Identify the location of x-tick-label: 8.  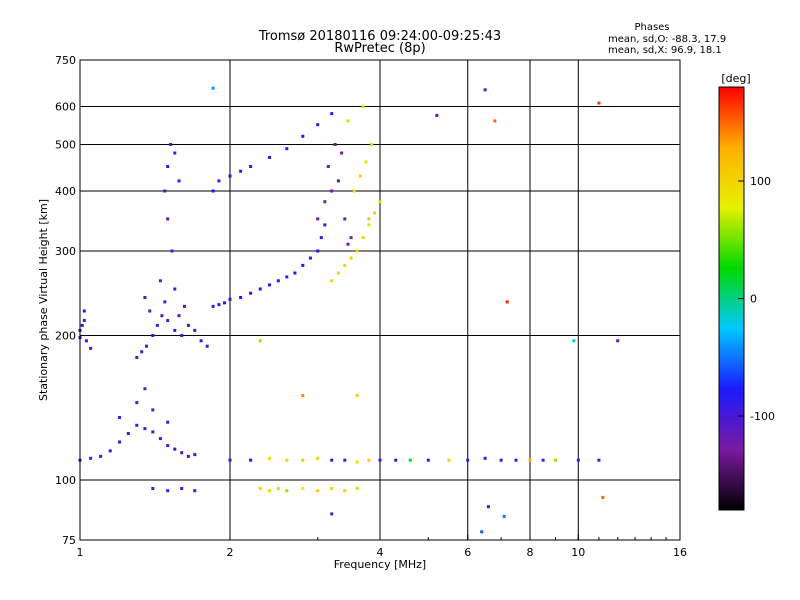
(530, 552).